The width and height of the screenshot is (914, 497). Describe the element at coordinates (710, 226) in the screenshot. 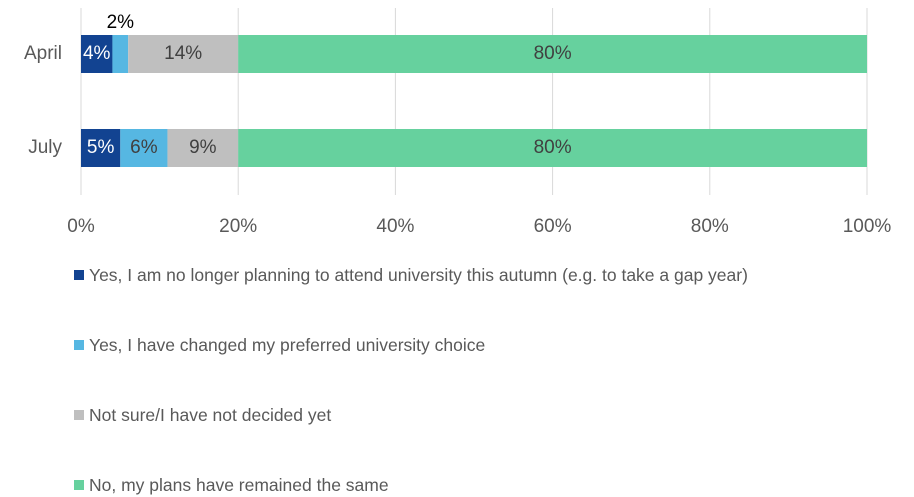

I see `x-tick-label: 80%` at that location.